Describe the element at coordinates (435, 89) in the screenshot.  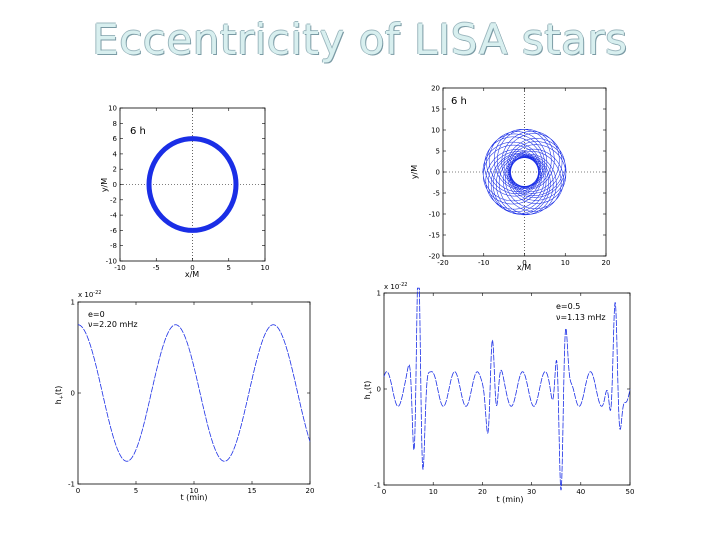
I see `y-tick-label: 20` at that location.